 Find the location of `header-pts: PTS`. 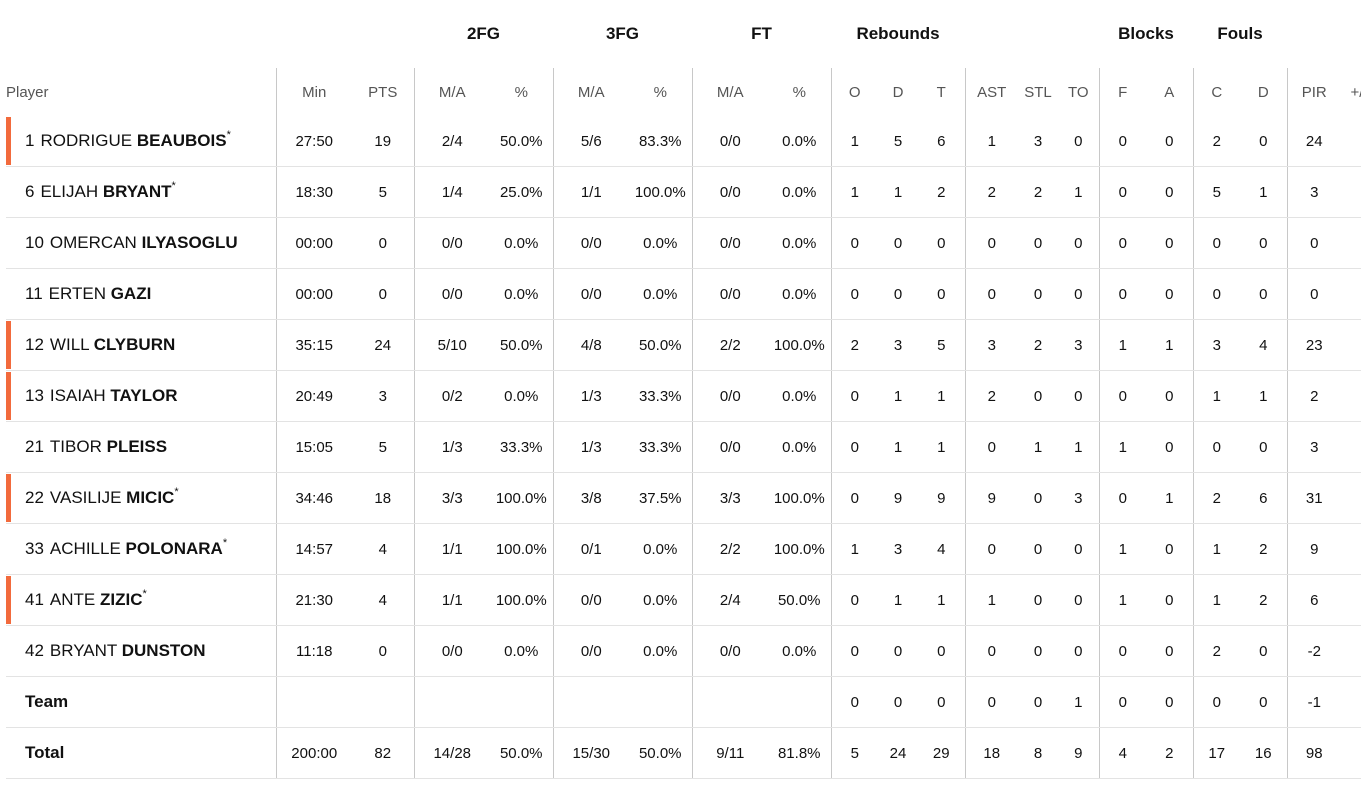

header-pts: PTS is located at coordinates (383, 92).